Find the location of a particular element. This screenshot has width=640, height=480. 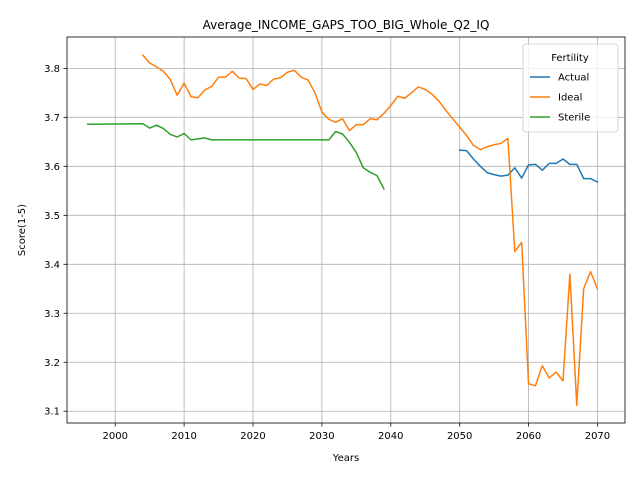

x-tick-label: 2050 is located at coordinates (459, 436).